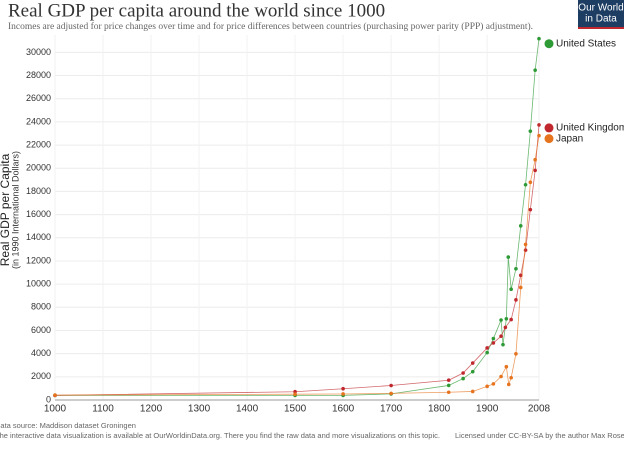  Describe the element at coordinates (590, 128) in the screenshot. I see `legend-label: United Kingdom` at that location.